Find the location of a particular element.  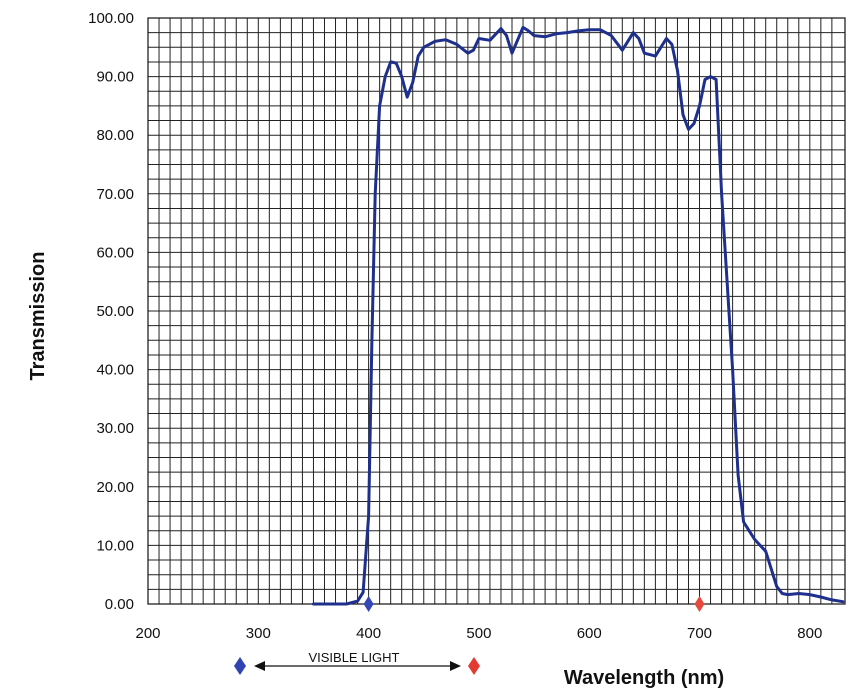

x-axis-label: Wavelength (nm) is located at coordinates (644, 678).